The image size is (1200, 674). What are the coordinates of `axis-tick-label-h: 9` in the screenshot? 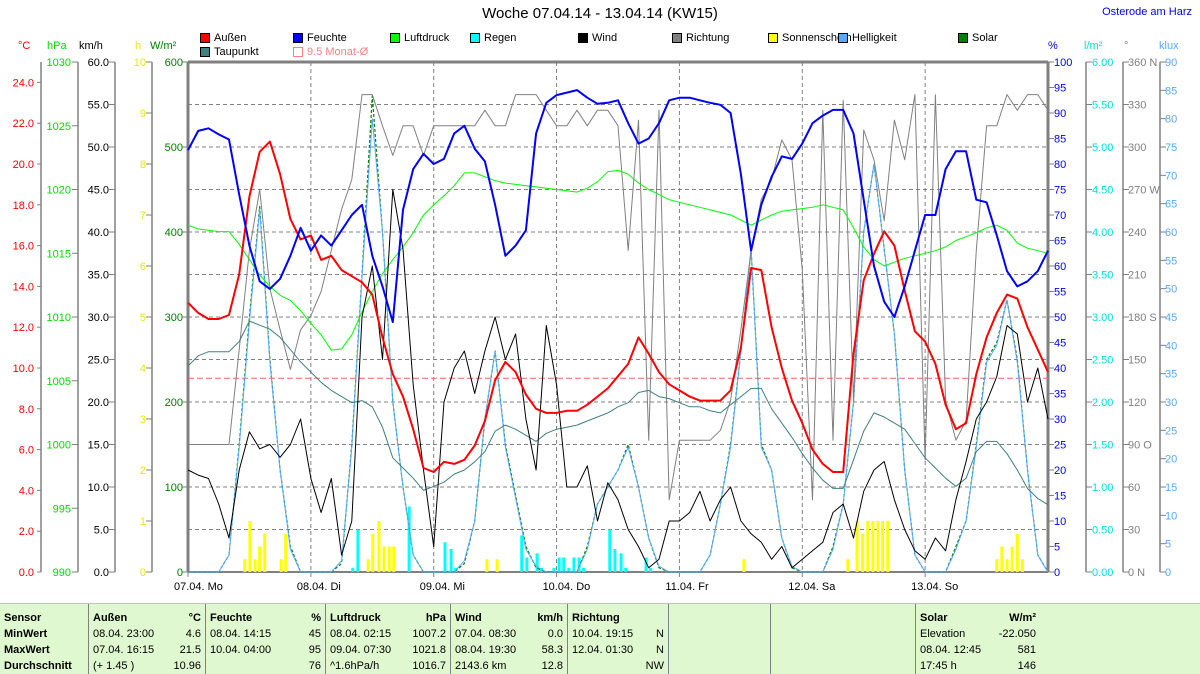 It's located at (143, 114).